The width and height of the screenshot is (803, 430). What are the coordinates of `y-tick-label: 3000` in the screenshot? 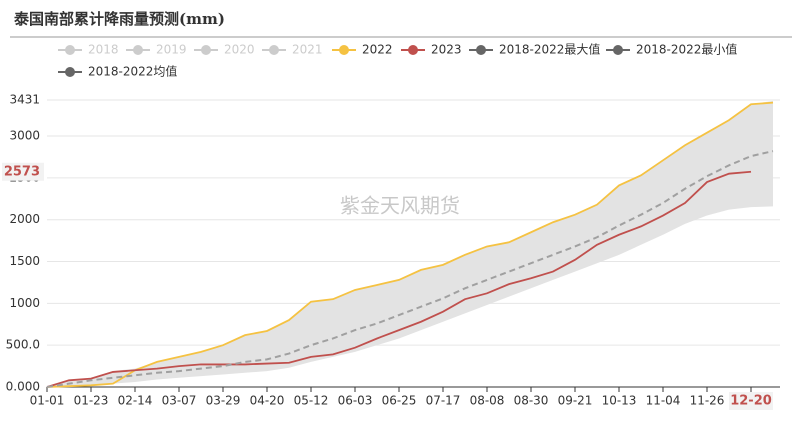 It's located at (24, 136).